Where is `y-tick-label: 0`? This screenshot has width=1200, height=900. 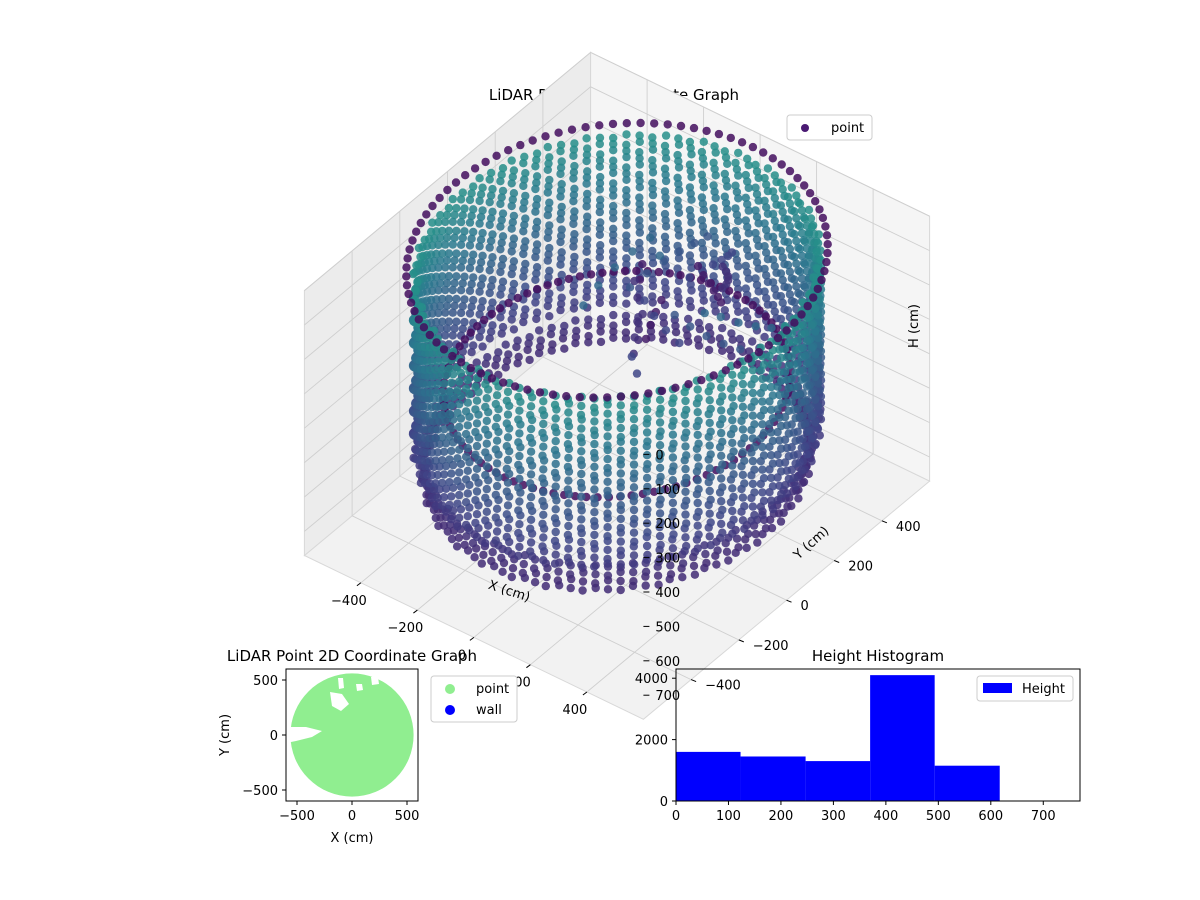
y-tick-label: 0 is located at coordinates (664, 802).